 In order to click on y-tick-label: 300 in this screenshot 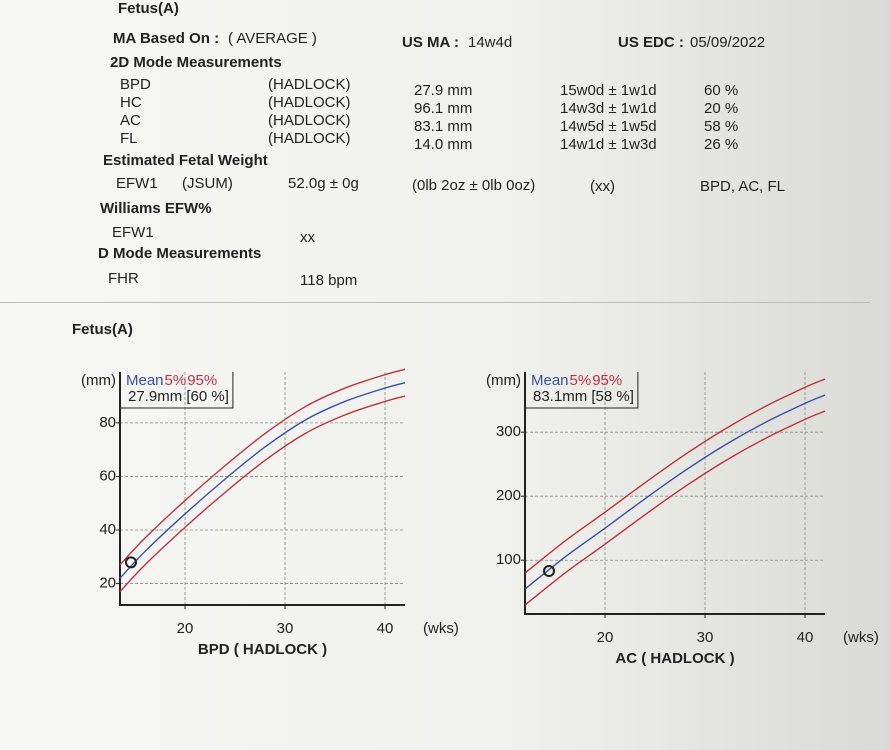, I will do `click(508, 431)`.